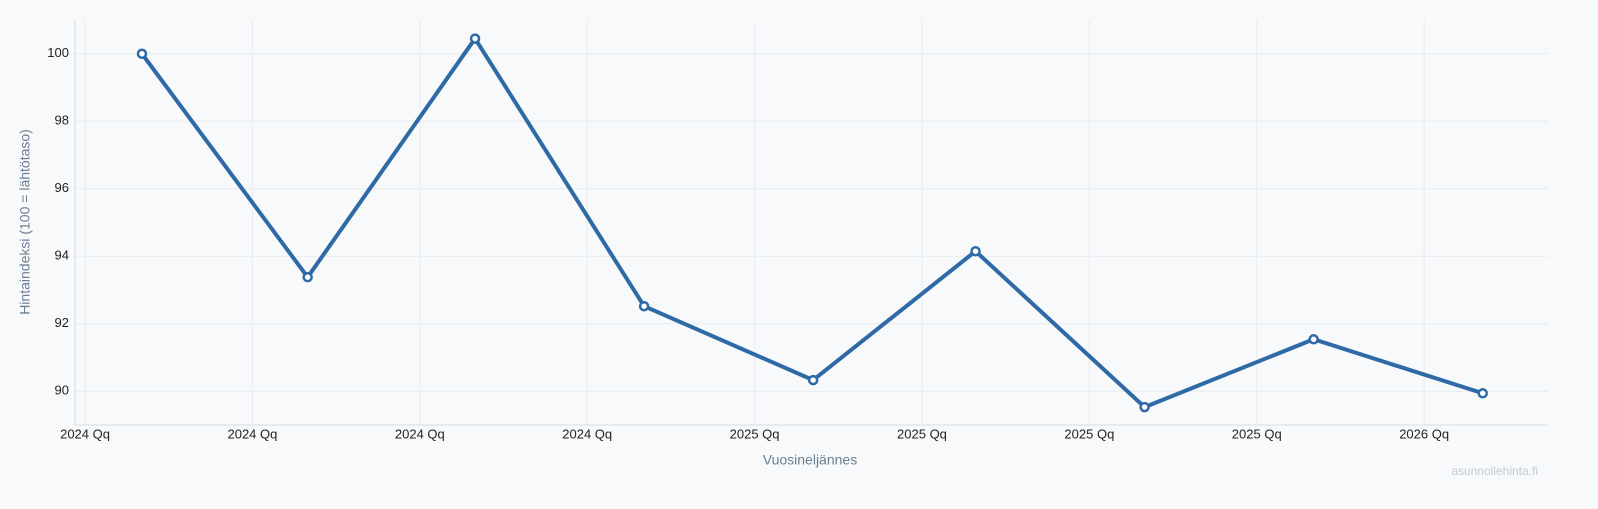 The width and height of the screenshot is (1598, 509). Describe the element at coordinates (62, 255) in the screenshot. I see `y-tick-label: 94` at that location.